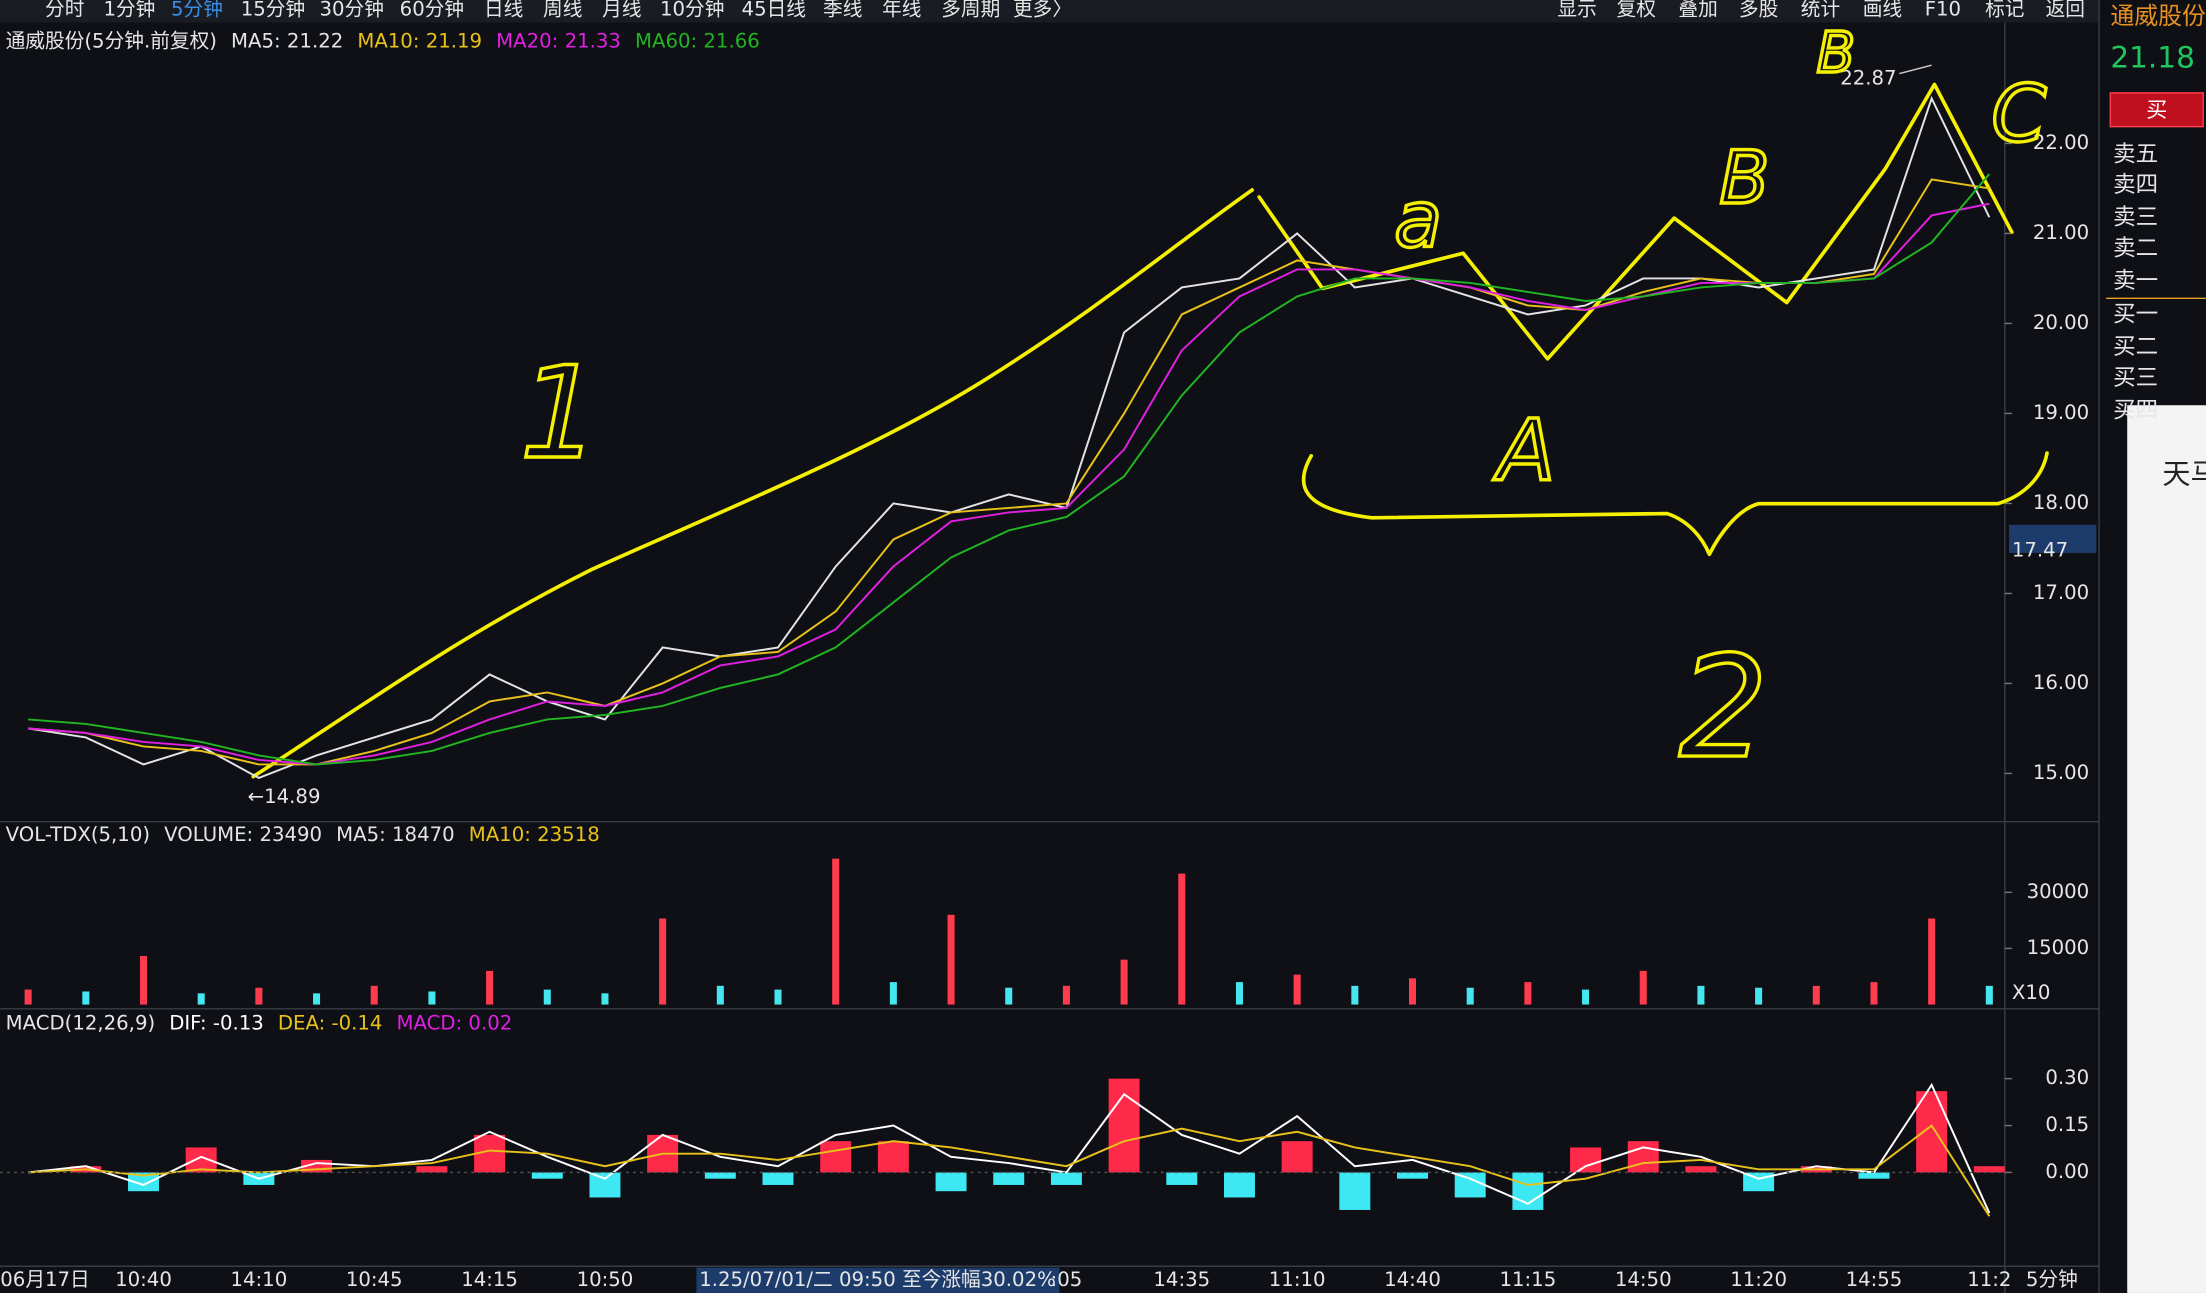  I want to click on x-tick-label: 11:20, so click(1758, 1279).